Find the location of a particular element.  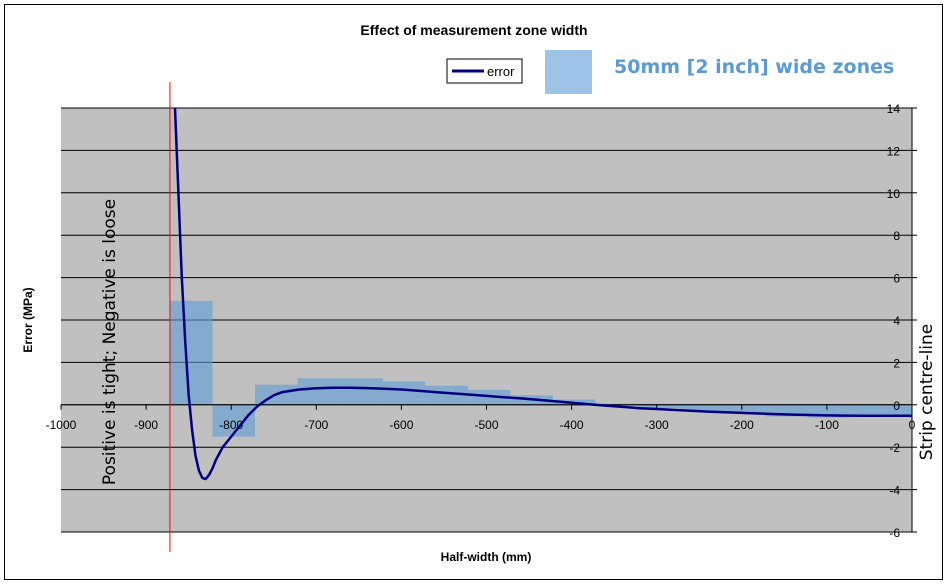

x-axis-label: Half-width (mm) is located at coordinates (486, 557).